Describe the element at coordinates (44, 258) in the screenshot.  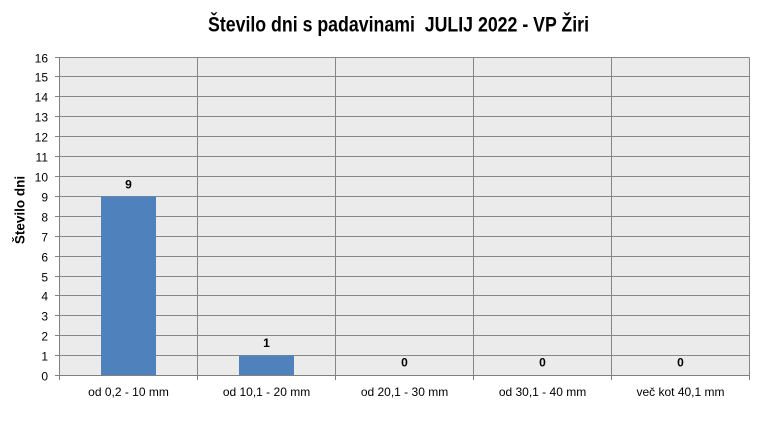
I see `svg-text: 6` at that location.